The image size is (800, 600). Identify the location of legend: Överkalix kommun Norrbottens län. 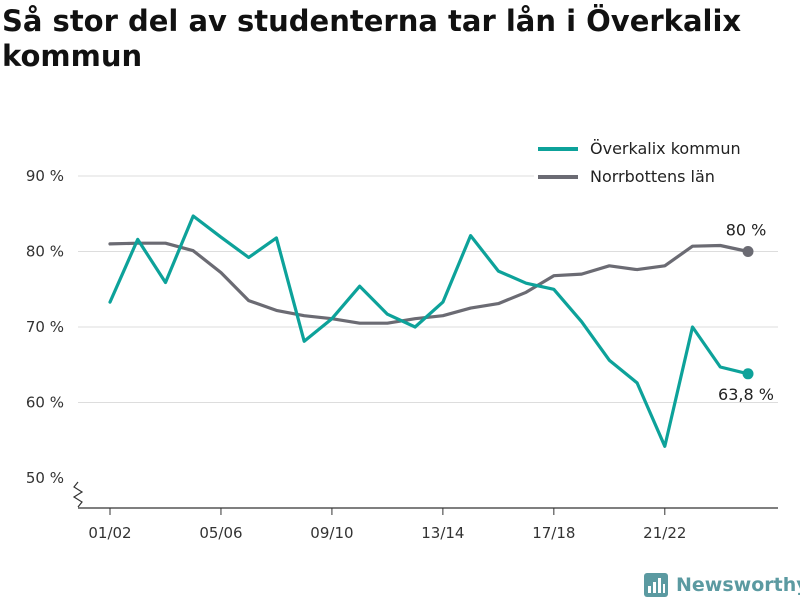
(656, 167).